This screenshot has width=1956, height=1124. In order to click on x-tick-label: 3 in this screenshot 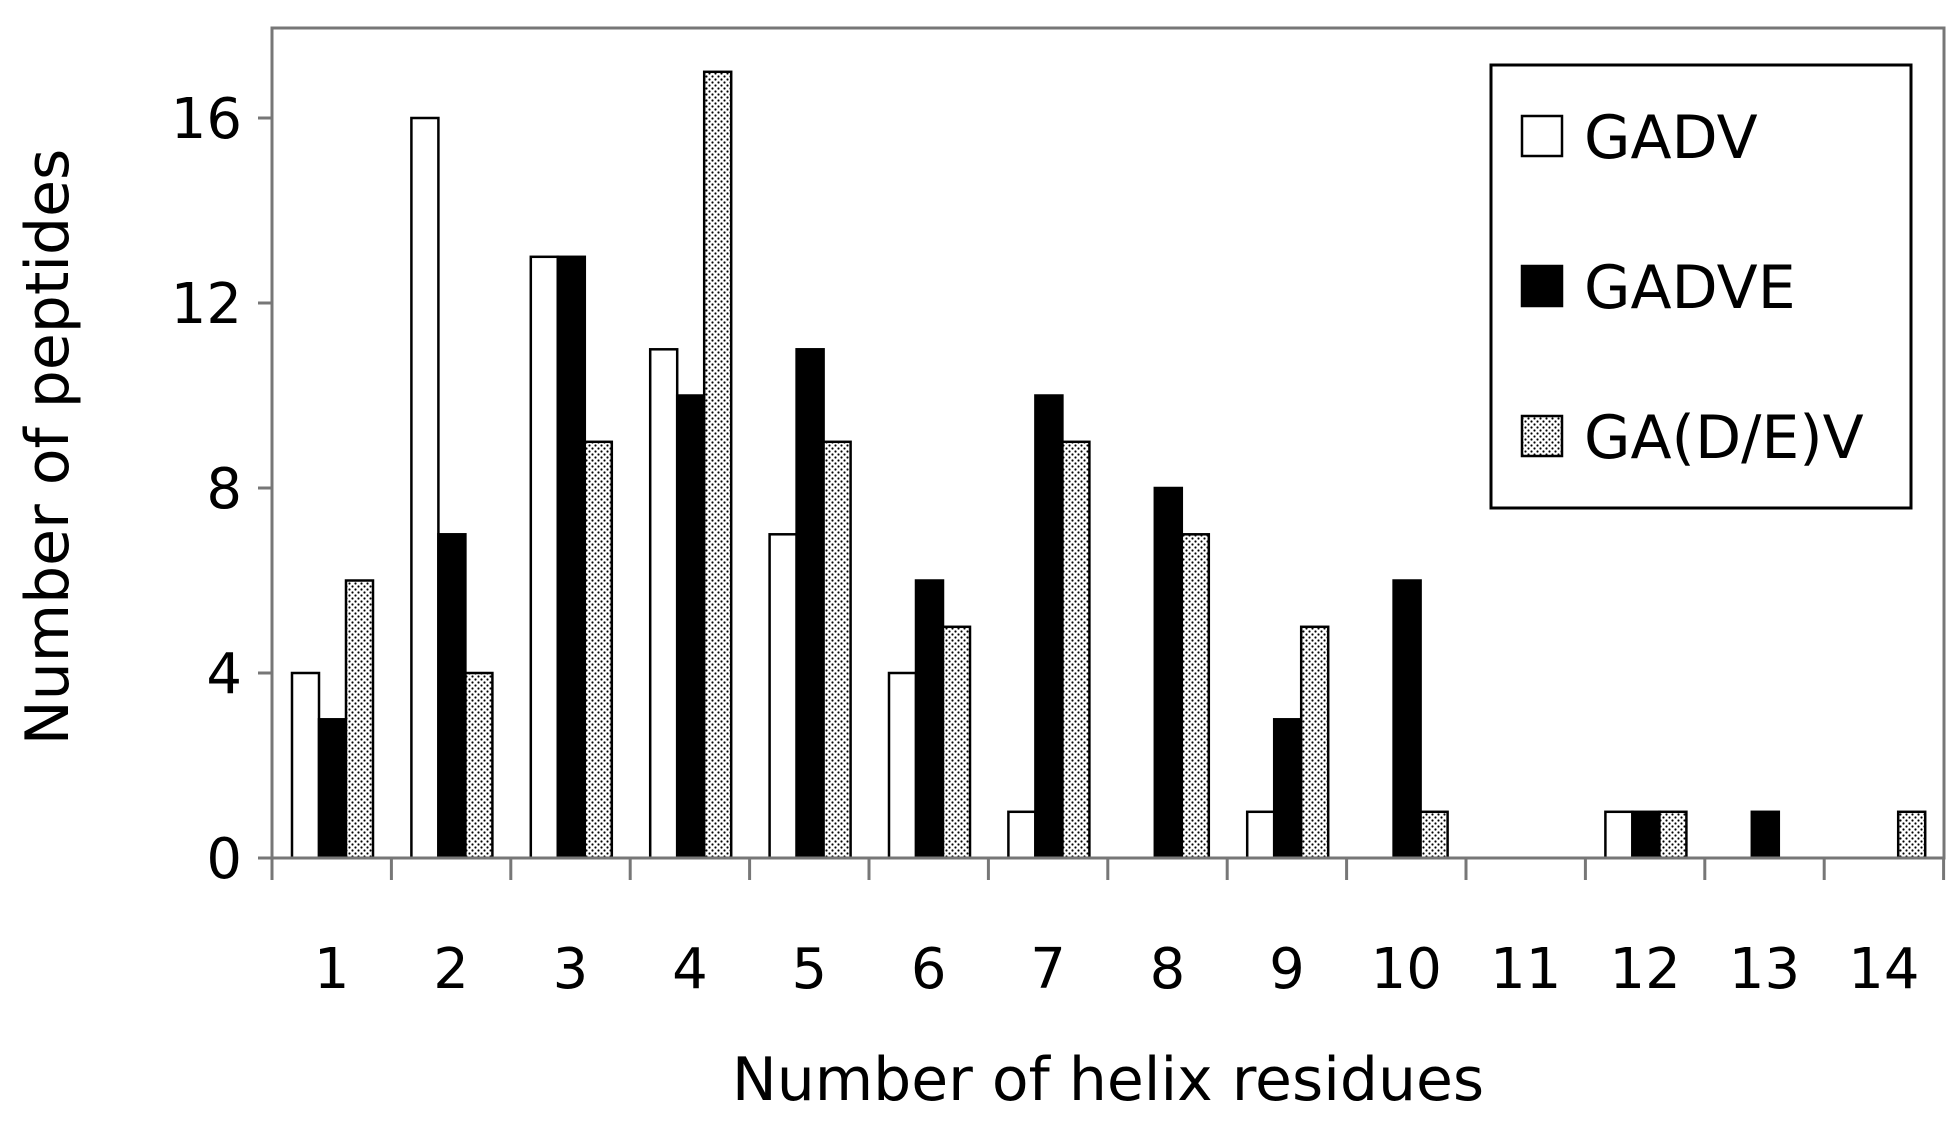, I will do `click(571, 969)`.